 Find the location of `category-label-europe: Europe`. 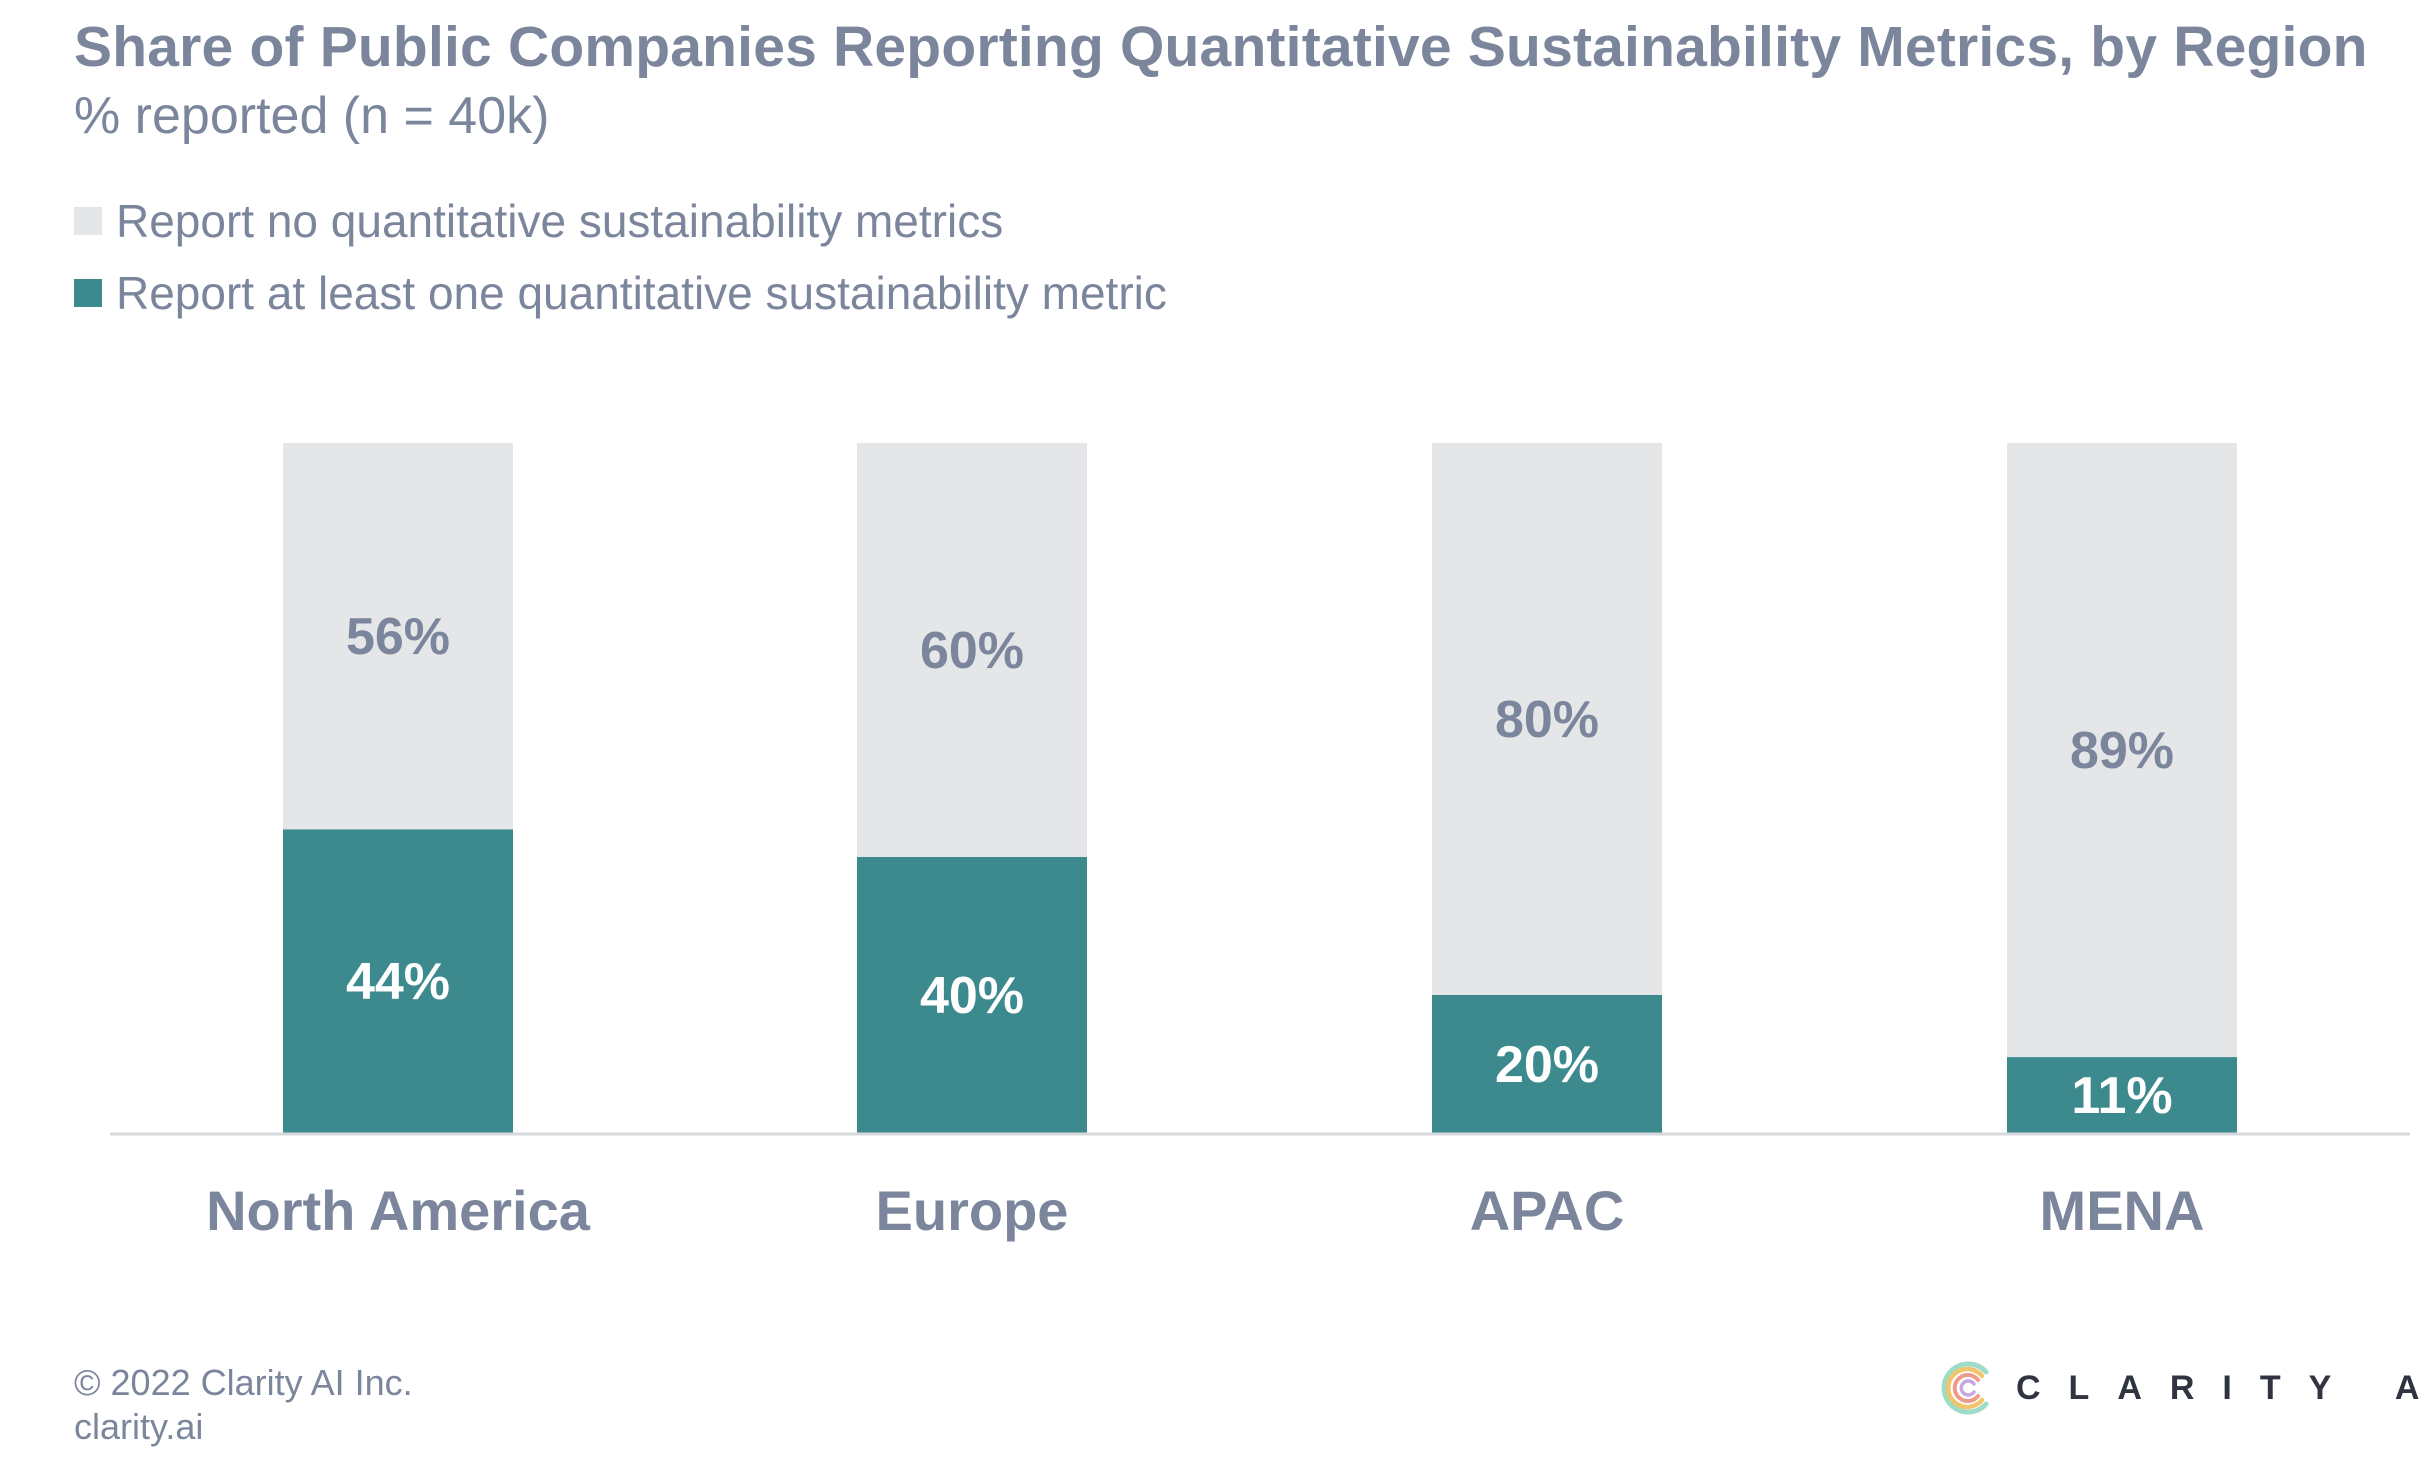

category-label-europe: Europe is located at coordinates (972, 1210).